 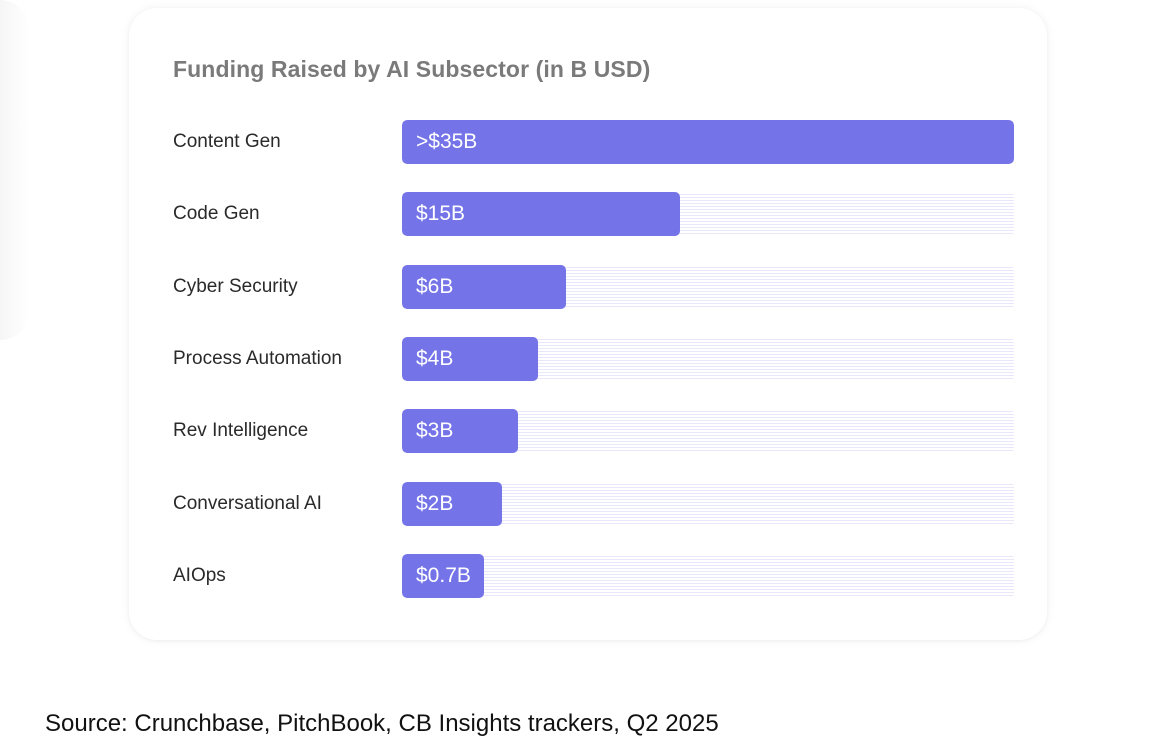 What do you see at coordinates (435, 503) in the screenshot?
I see `bar-value-label: $2B` at bounding box center [435, 503].